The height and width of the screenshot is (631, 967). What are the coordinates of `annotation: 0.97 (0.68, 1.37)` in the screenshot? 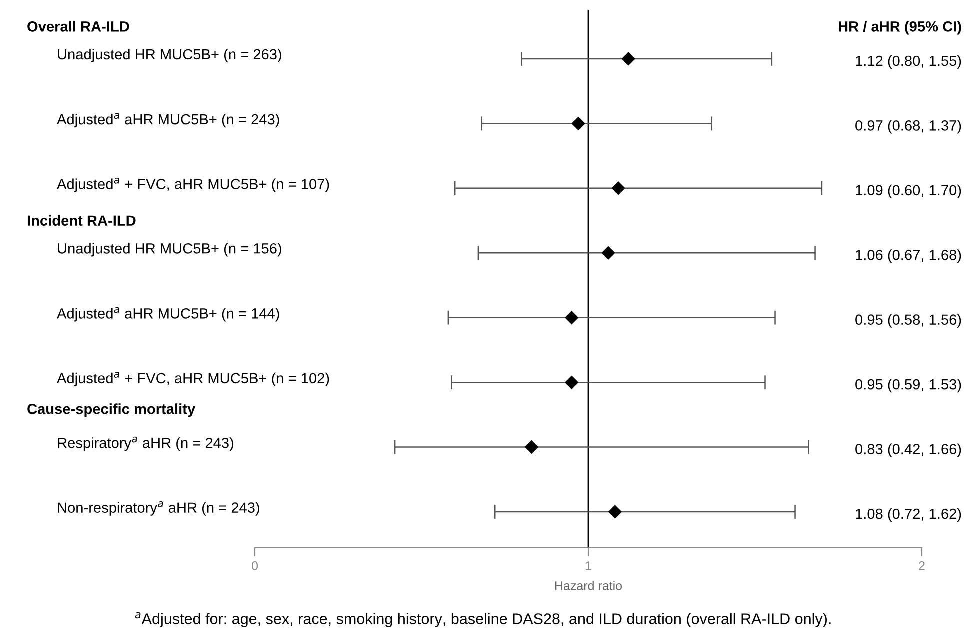 It's located at (909, 127).